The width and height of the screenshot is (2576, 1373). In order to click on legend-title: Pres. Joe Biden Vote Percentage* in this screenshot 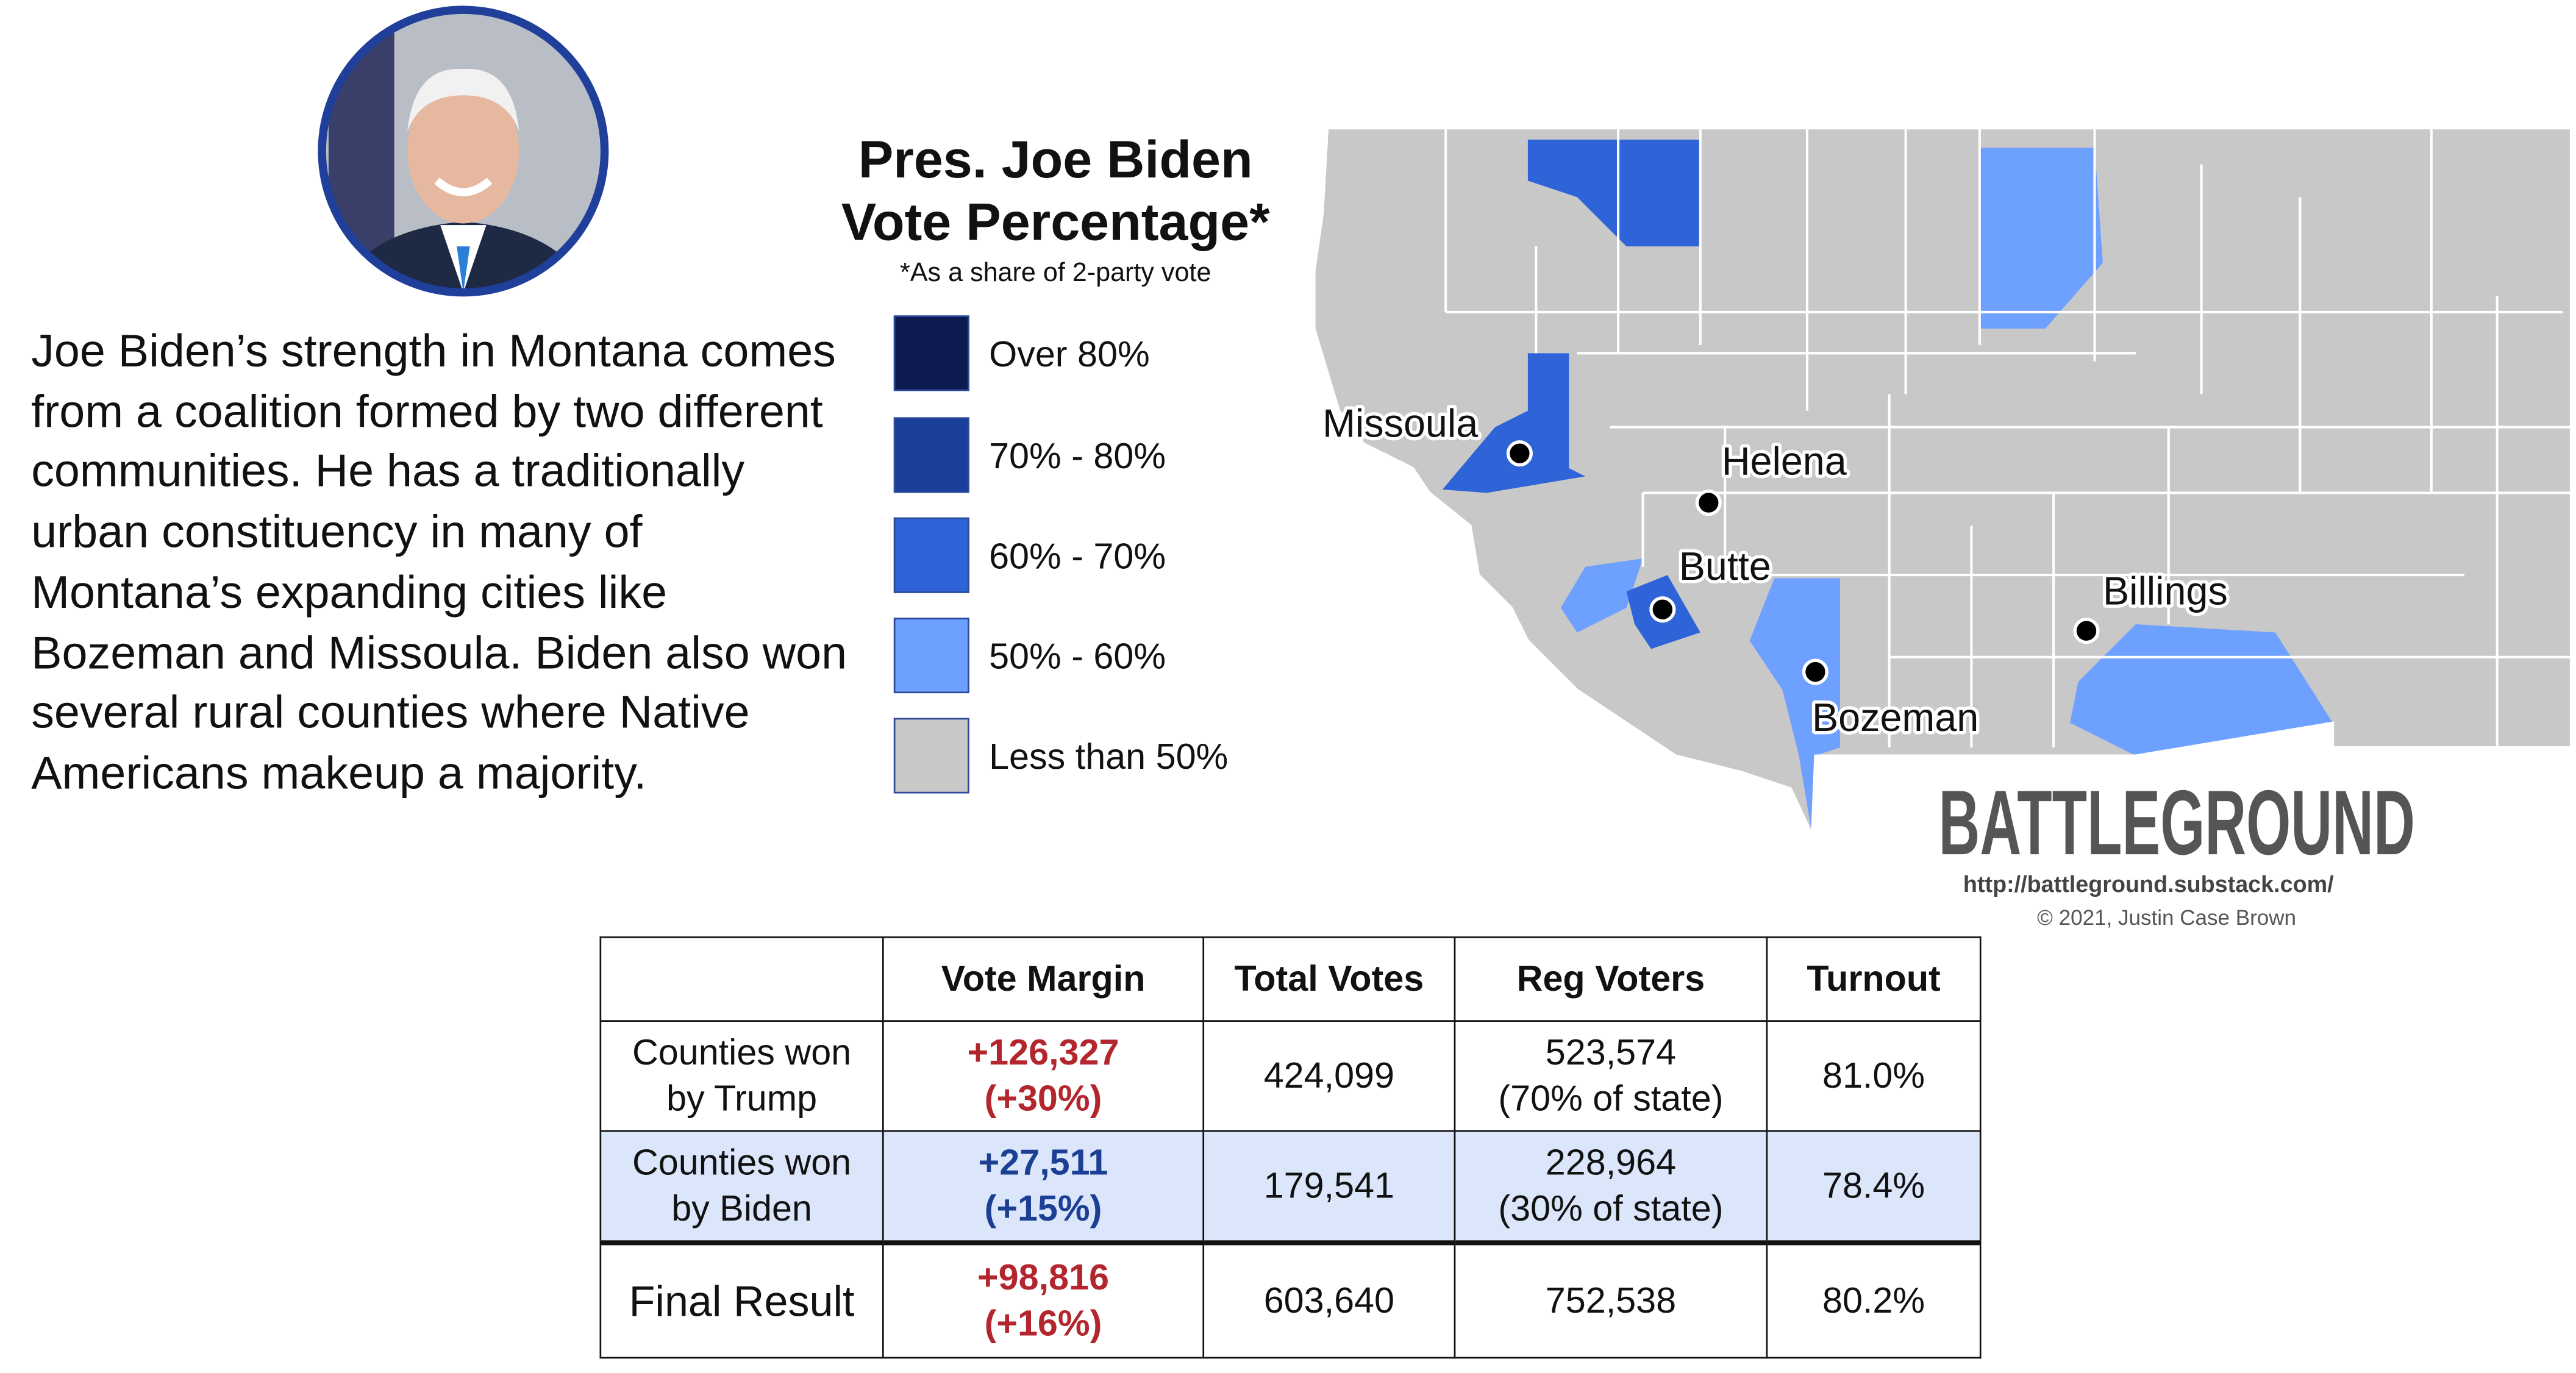, I will do `click(1055, 190)`.